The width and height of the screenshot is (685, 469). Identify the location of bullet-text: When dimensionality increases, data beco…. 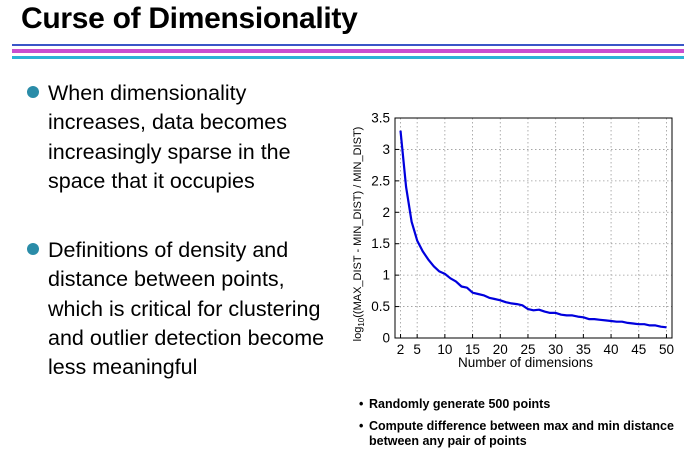
(169, 137).